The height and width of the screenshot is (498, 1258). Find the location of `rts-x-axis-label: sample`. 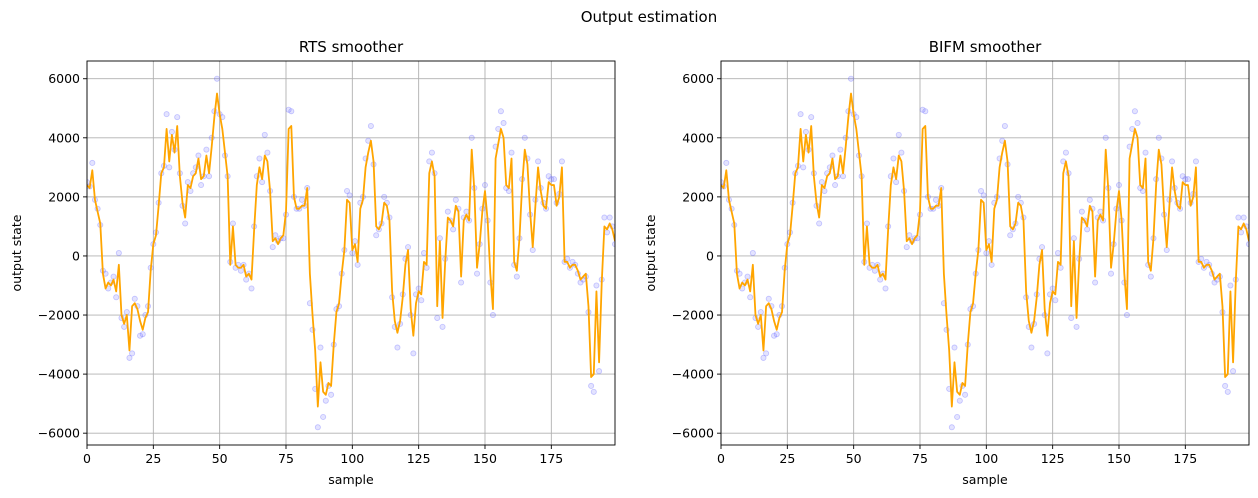

rts-x-axis-label: sample is located at coordinates (351, 479).